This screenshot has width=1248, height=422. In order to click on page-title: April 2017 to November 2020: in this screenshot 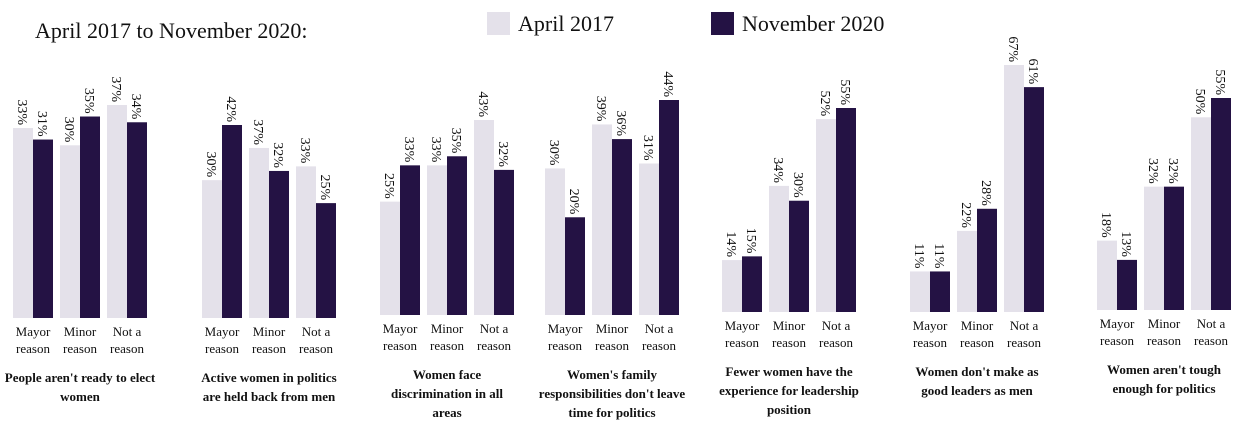, I will do `click(171, 30)`.